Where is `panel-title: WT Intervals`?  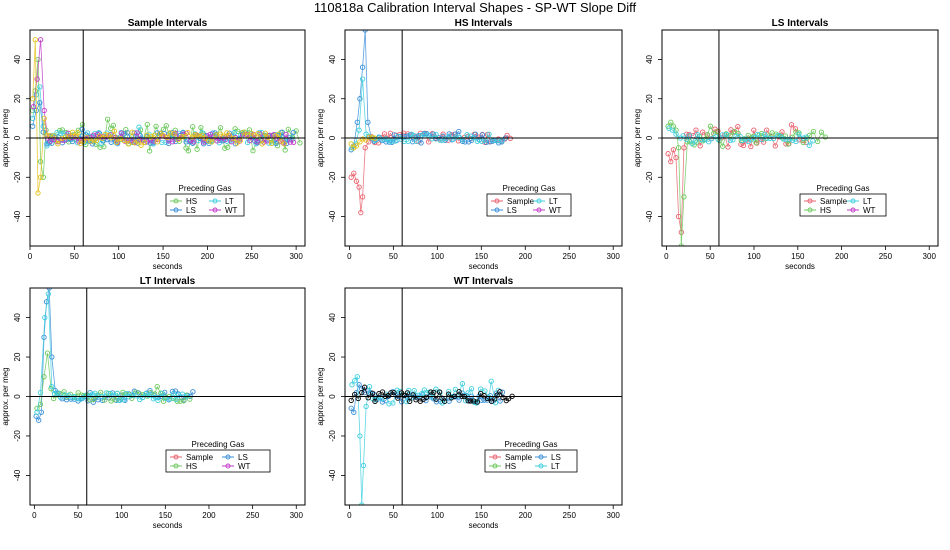 panel-title: WT Intervals is located at coordinates (484, 281).